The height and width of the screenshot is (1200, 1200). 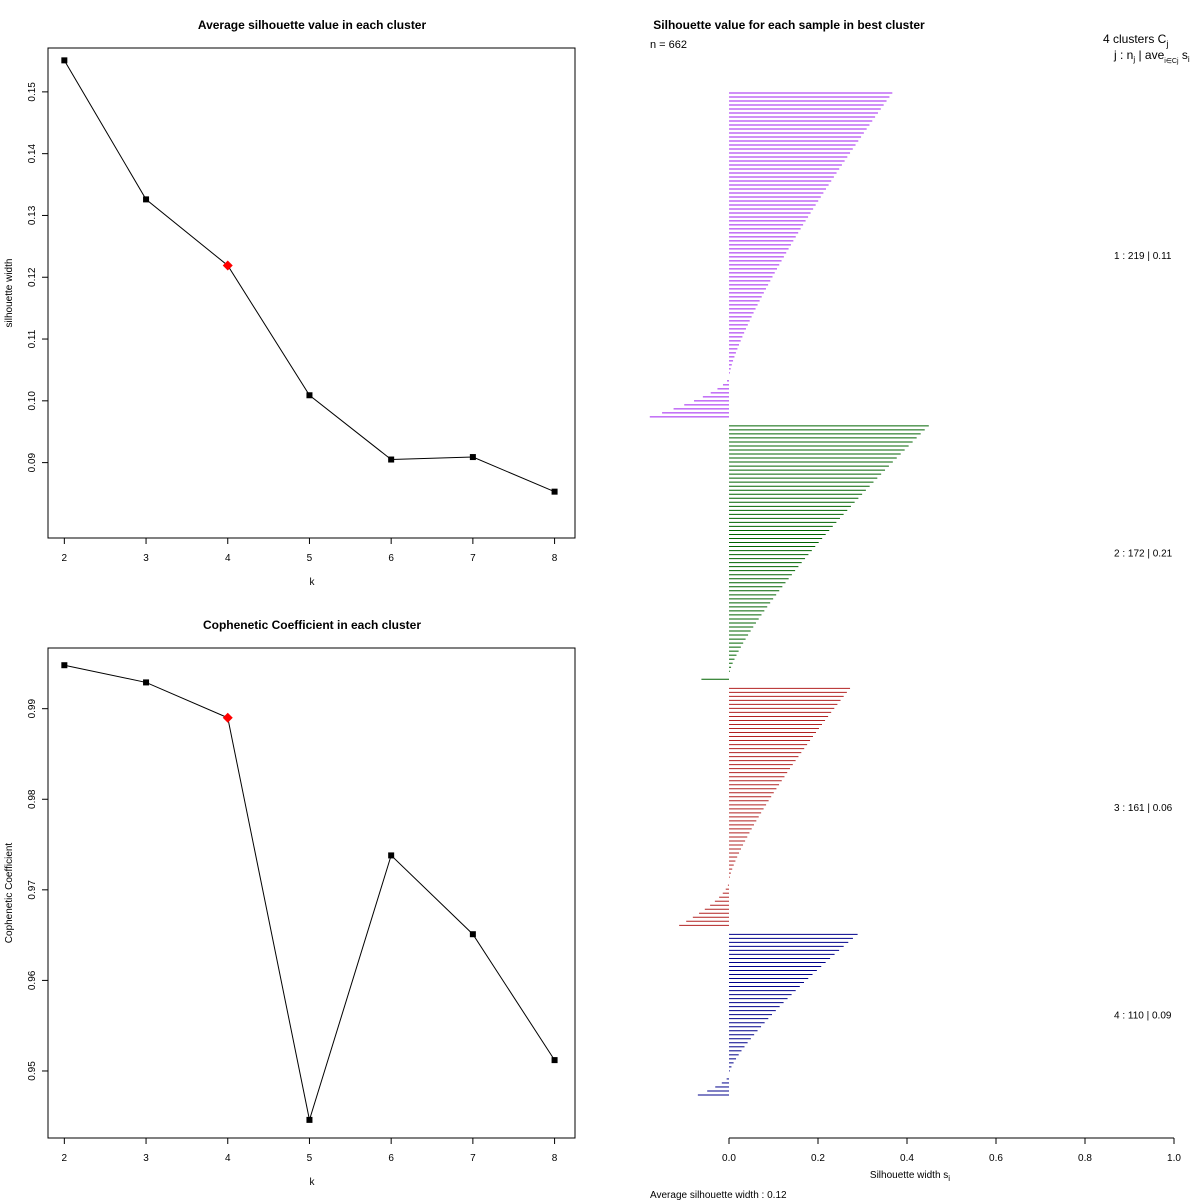 What do you see at coordinates (815, 552) in the screenshot?
I see `cluster-2-bars` at bounding box center [815, 552].